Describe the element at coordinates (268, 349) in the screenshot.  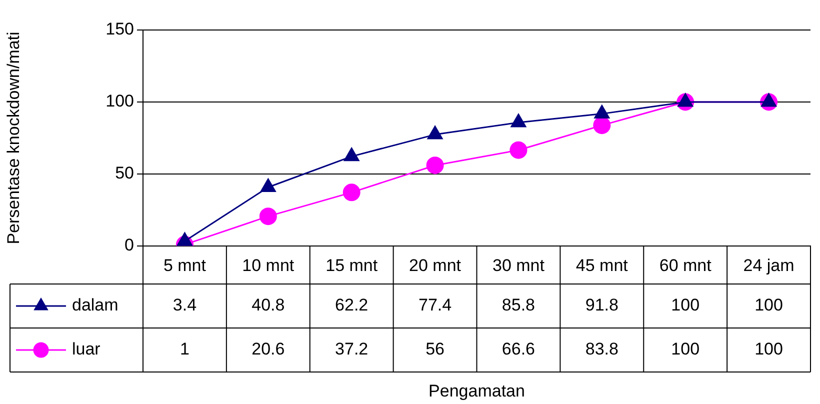
I see `data-label: 20.6` at that location.